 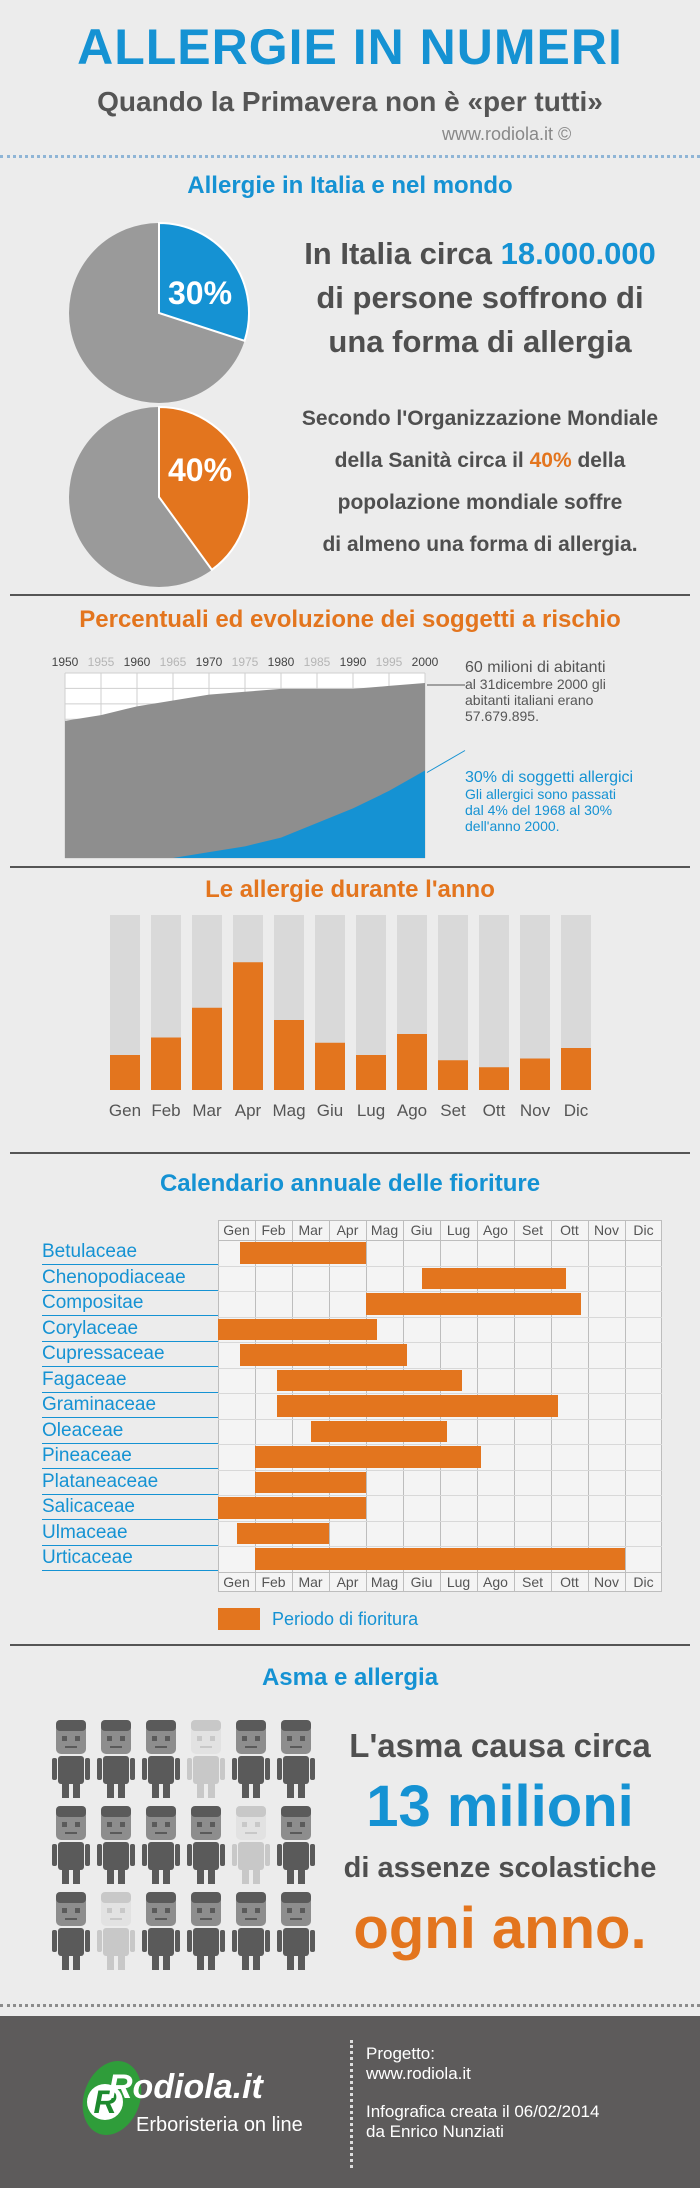 I want to click on bar-mar, so click(x=207, y=1048).